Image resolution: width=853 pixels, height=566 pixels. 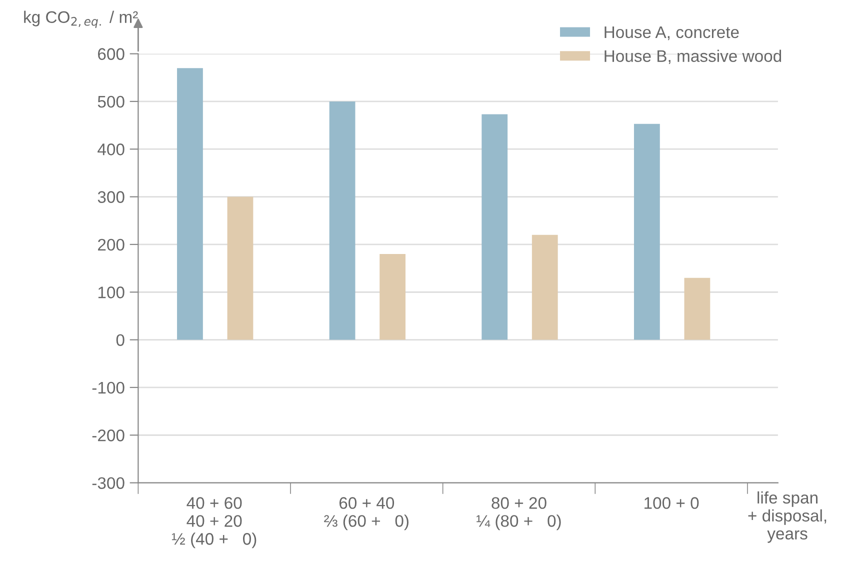 What do you see at coordinates (111, 244) in the screenshot?
I see `y-tick-label: 200` at bounding box center [111, 244].